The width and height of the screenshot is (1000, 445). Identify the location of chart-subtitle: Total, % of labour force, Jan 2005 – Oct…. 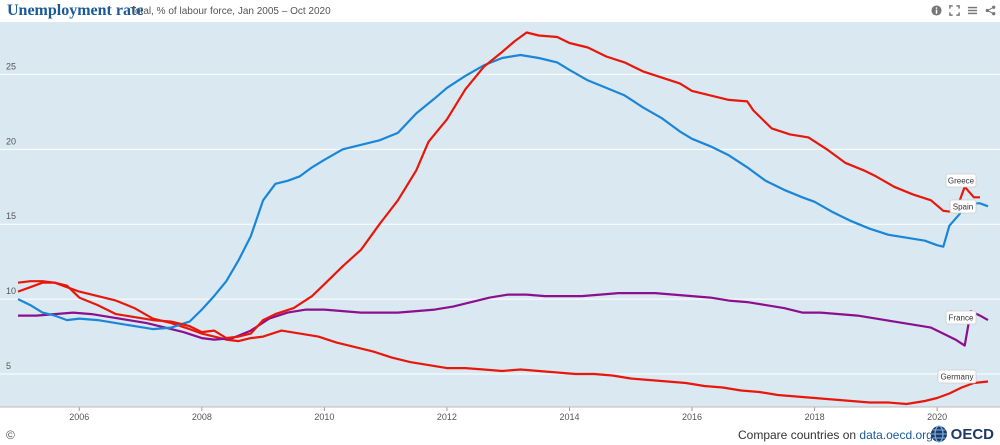
(230, 11).